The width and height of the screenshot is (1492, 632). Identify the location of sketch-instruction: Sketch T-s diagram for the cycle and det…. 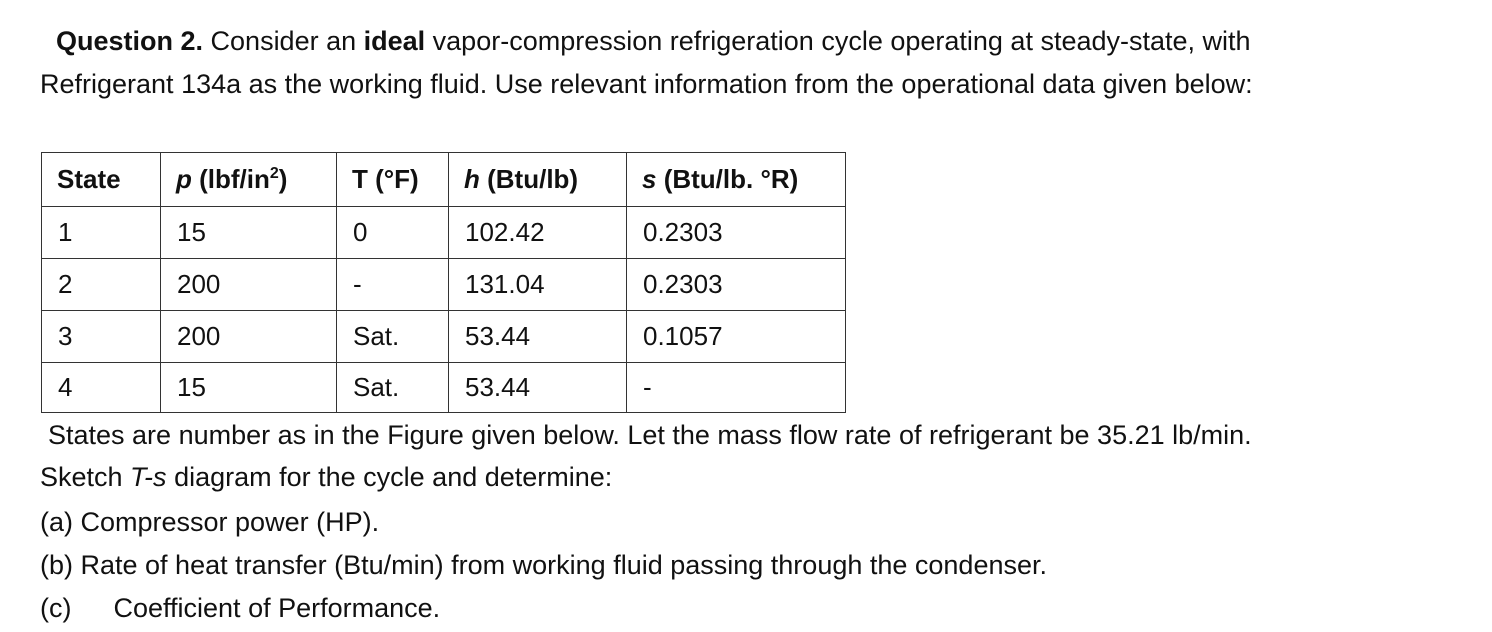
(326, 477).